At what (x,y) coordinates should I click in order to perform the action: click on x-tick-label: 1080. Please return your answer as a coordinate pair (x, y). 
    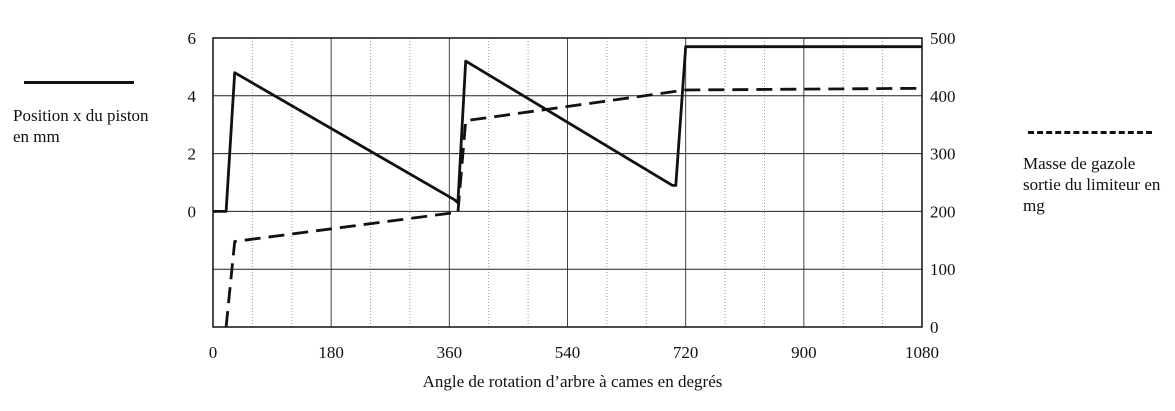
    Looking at the image, I should click on (922, 352).